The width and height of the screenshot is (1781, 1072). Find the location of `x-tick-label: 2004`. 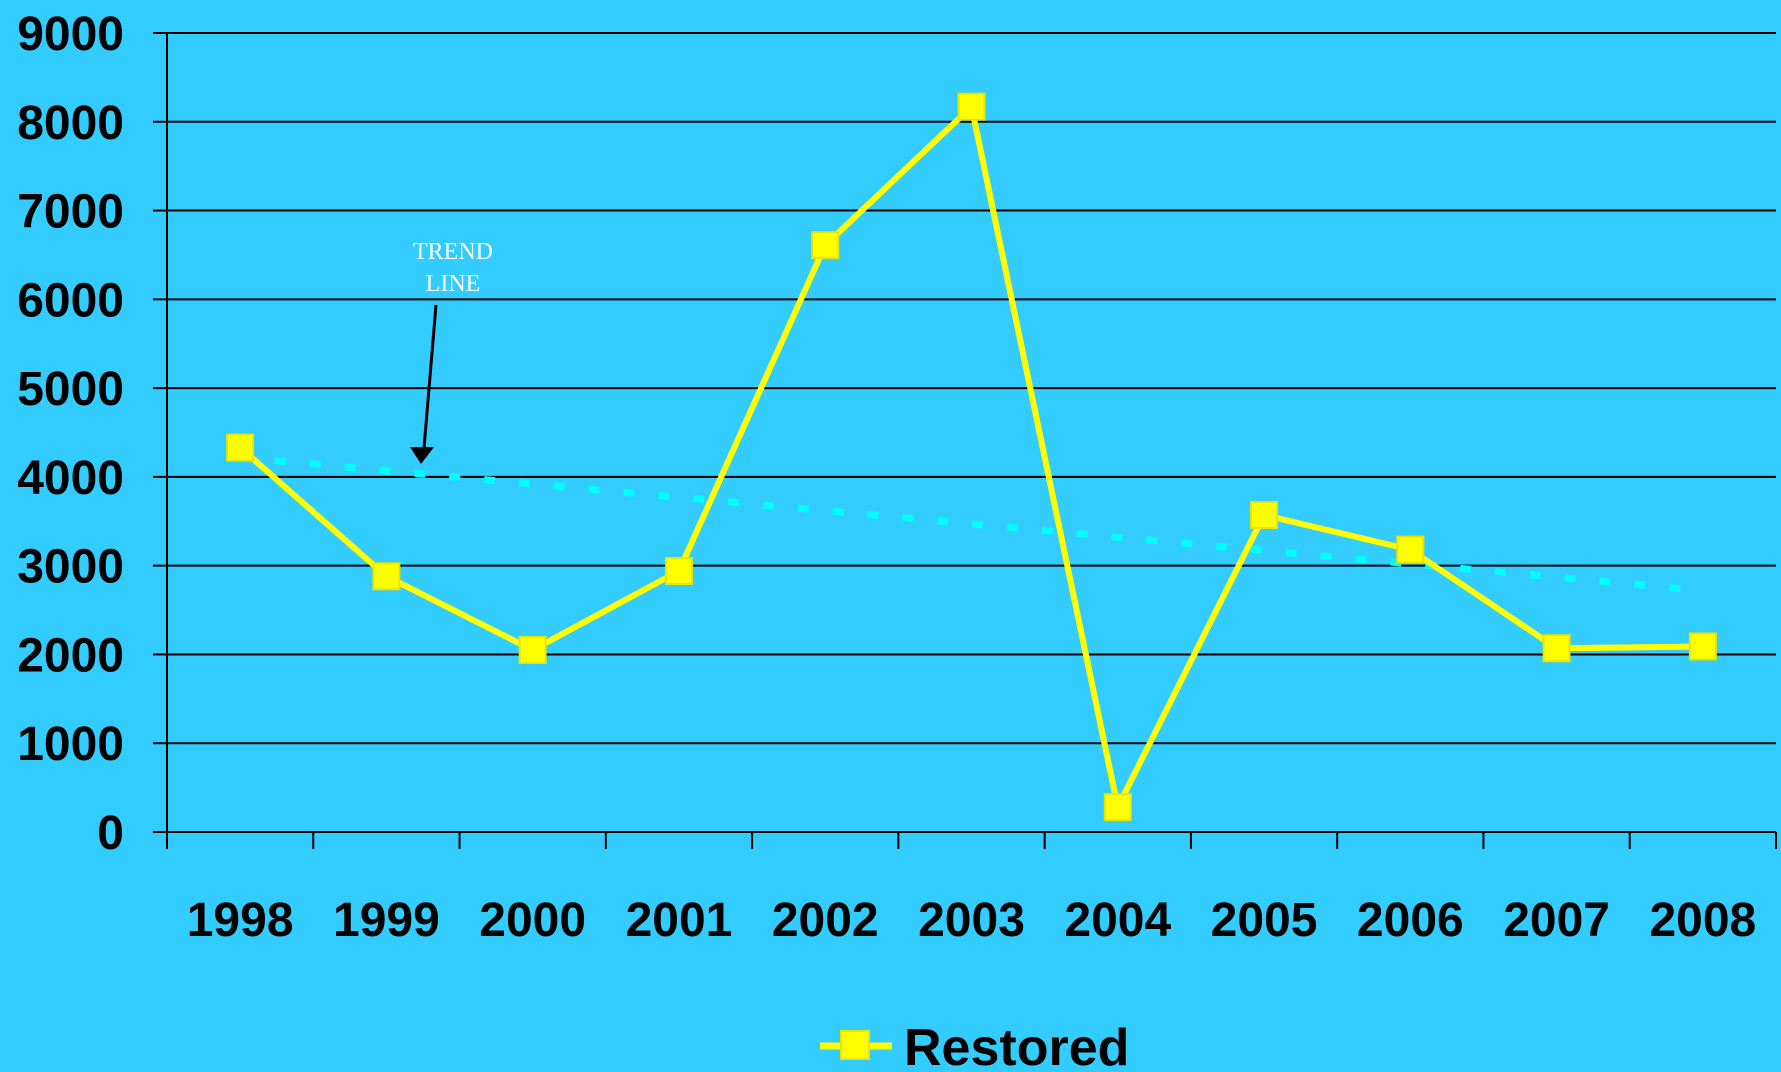

x-tick-label: 2004 is located at coordinates (1117, 920).